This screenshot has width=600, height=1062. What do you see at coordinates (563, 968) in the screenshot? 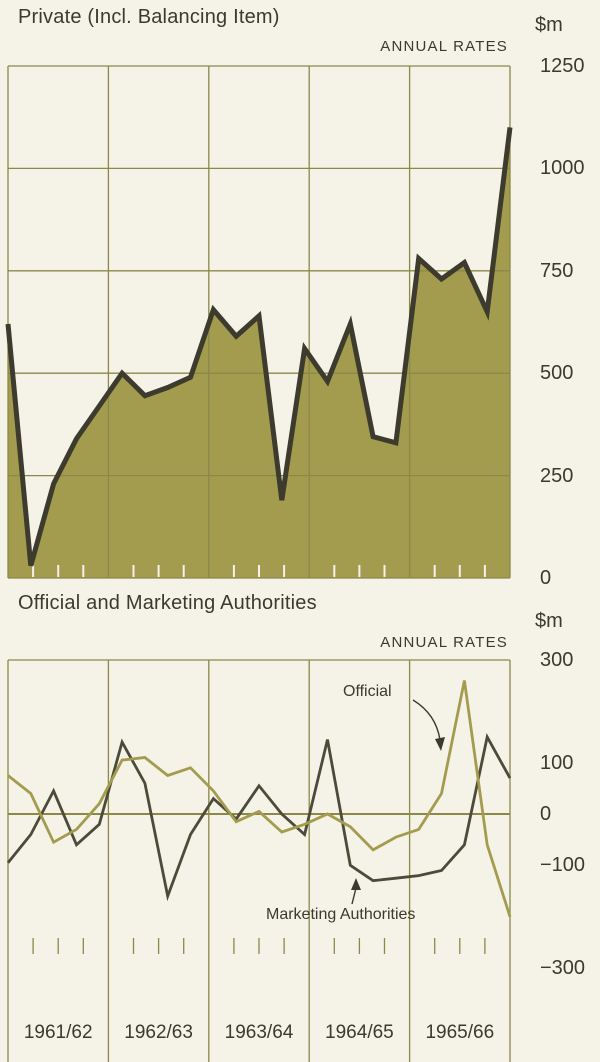
I see `y-axis-label-bottom: −300` at bounding box center [563, 968].